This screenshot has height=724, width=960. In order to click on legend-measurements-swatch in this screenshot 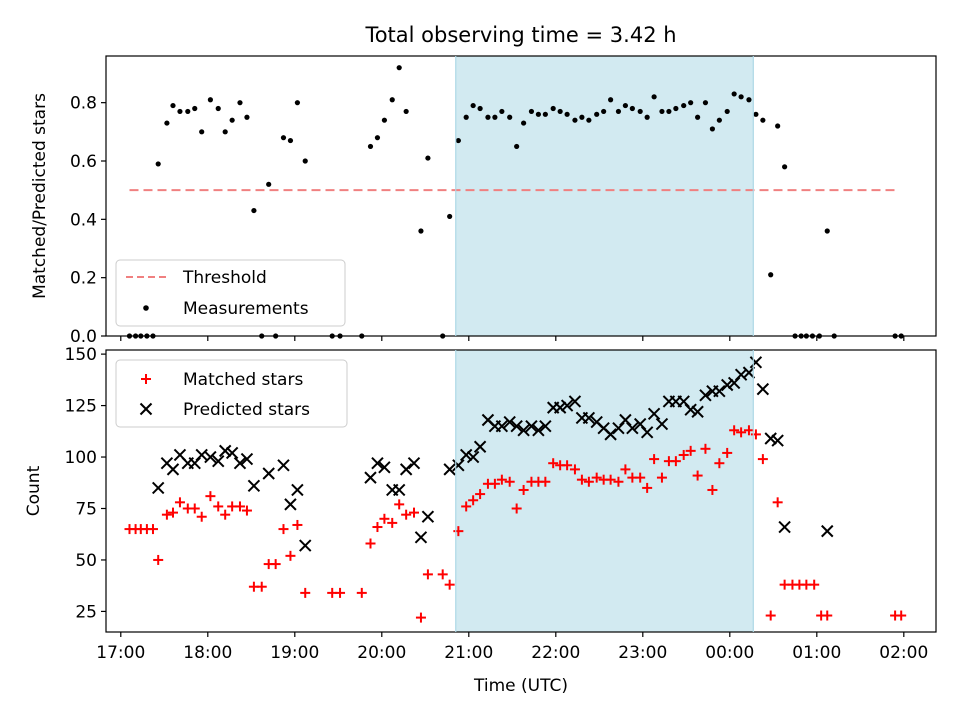, I will do `click(146, 308)`.